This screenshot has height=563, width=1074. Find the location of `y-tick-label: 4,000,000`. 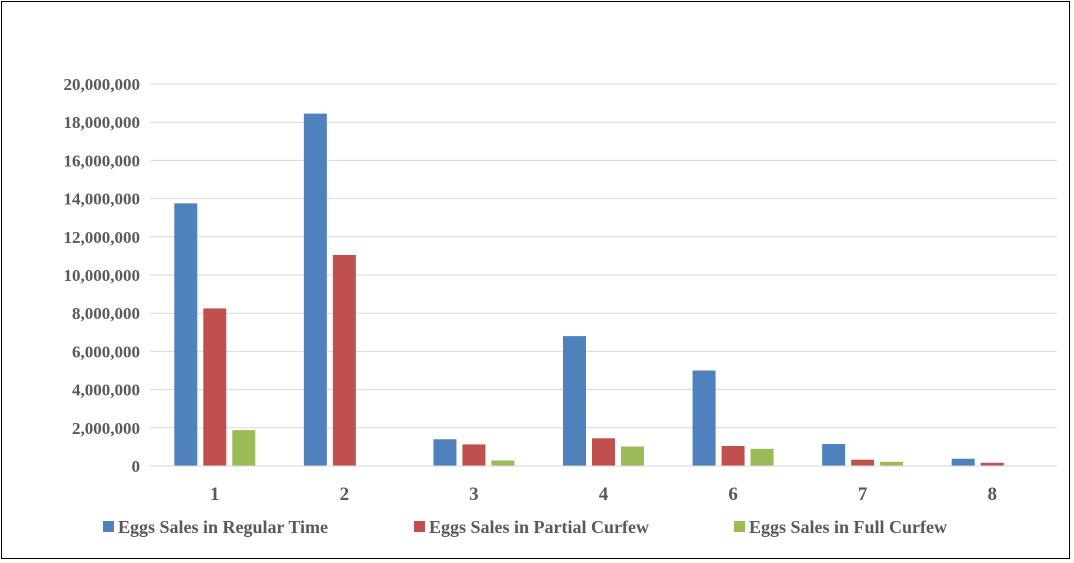

y-tick-label: 4,000,000 is located at coordinates (106, 390).